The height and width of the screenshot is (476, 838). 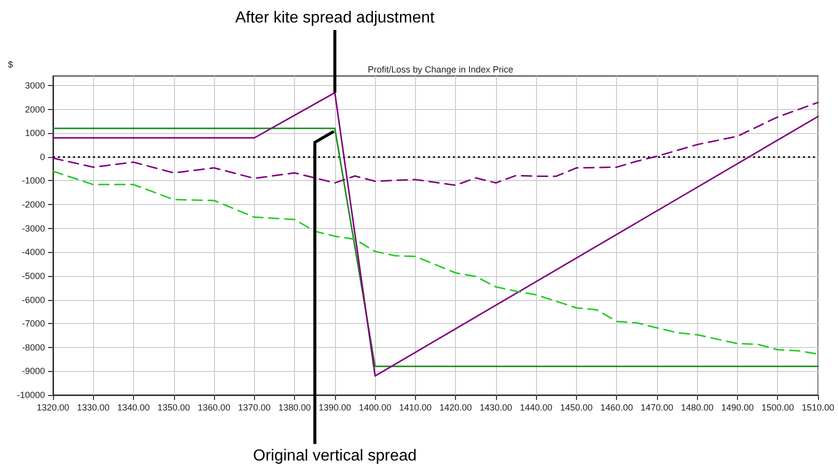 What do you see at coordinates (53, 407) in the screenshot?
I see `x-tick-label: 1320.00` at bounding box center [53, 407].